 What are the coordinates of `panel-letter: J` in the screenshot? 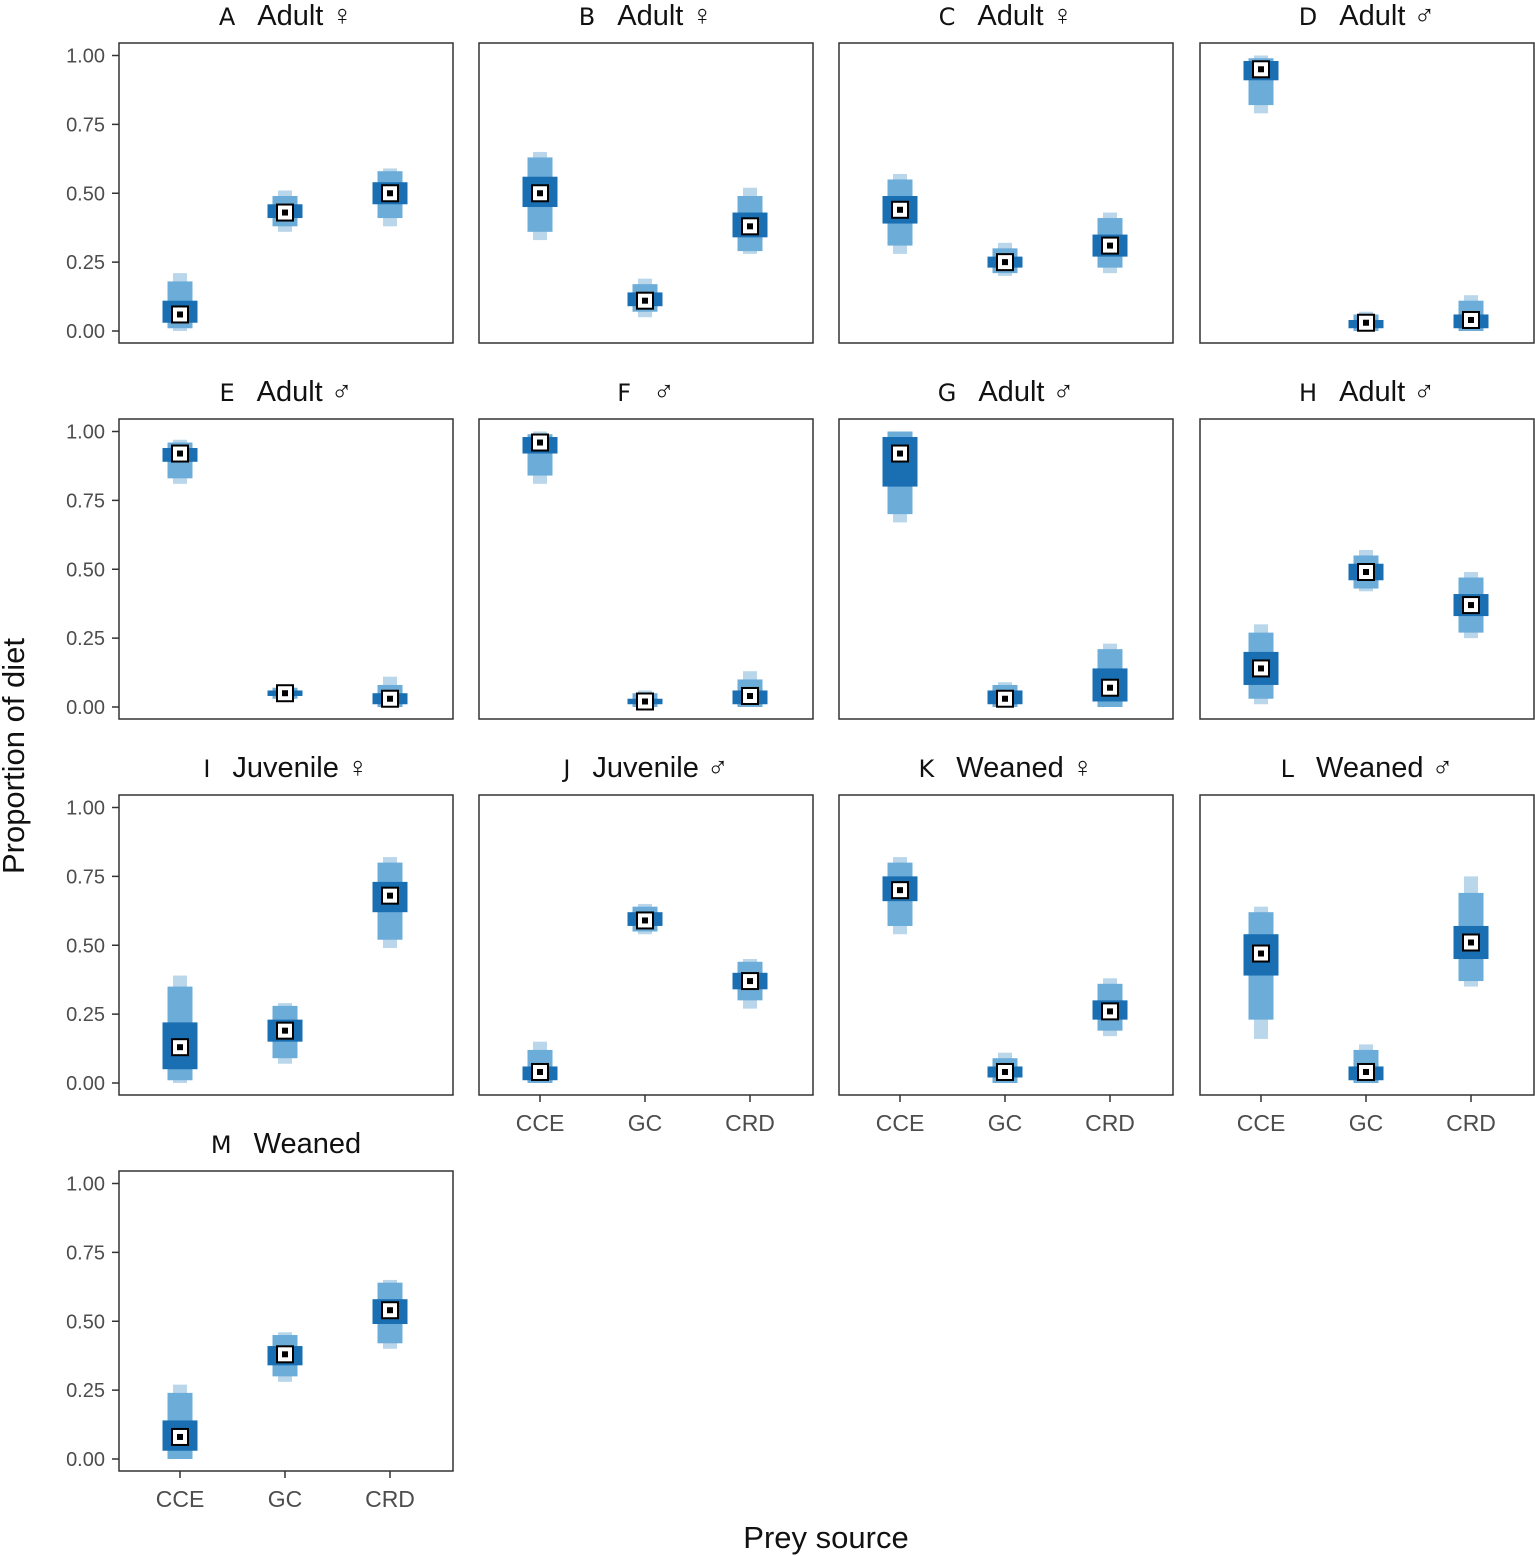 It's located at (565, 769).